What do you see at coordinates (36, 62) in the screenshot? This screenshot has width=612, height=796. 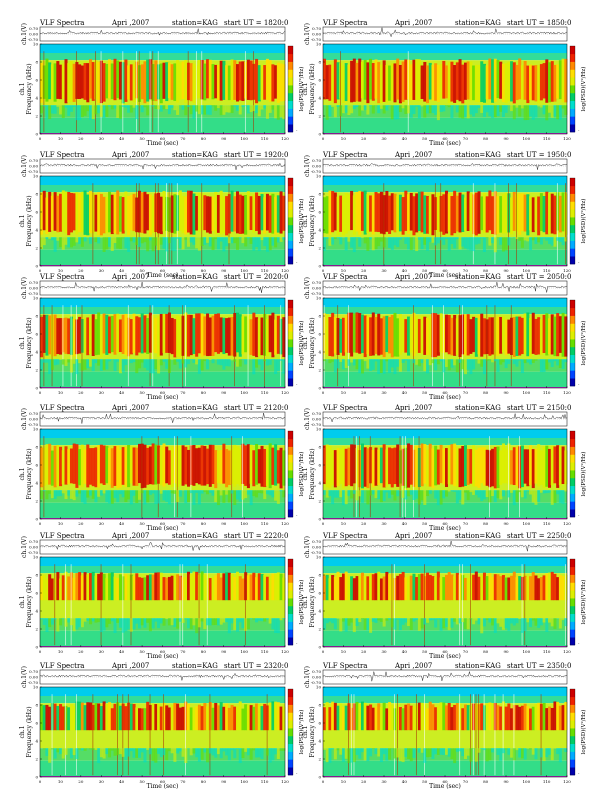 I see `freq-tick-label: 8` at bounding box center [36, 62].